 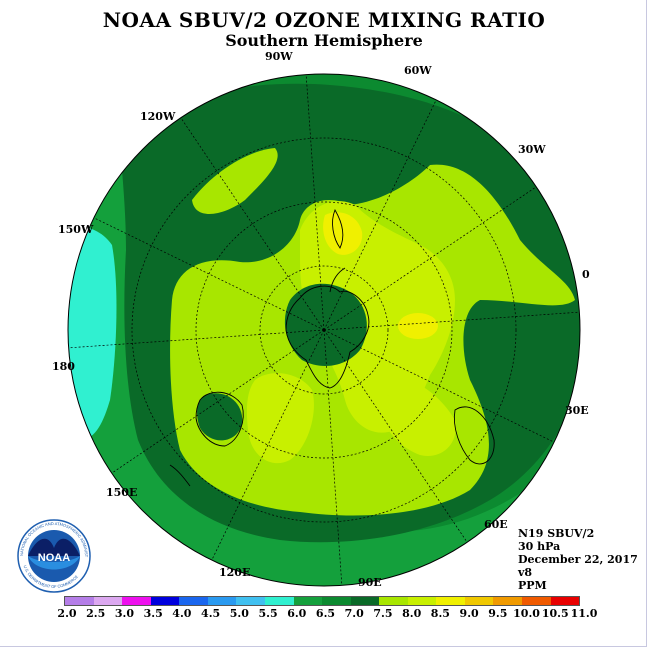 I want to click on lon-label-0: 0, so click(x=586, y=274).